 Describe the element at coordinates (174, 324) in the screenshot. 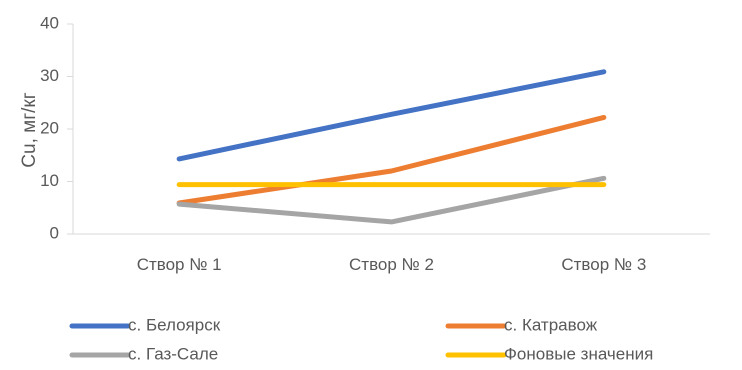

I see `legend-label: с. Белоярск` at that location.